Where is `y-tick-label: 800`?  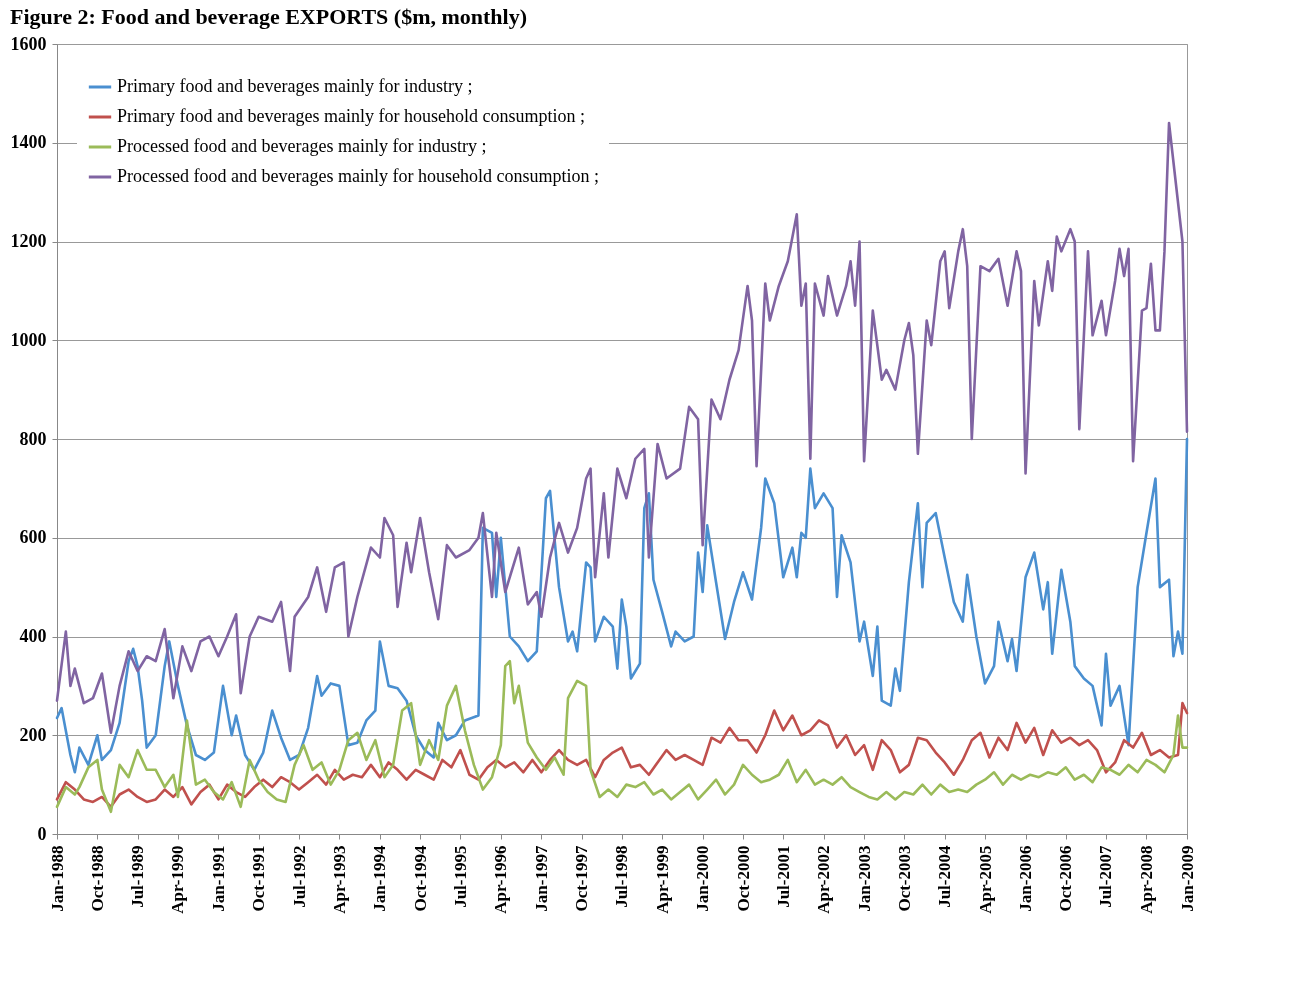
y-tick-label: 800 is located at coordinates (33, 438).